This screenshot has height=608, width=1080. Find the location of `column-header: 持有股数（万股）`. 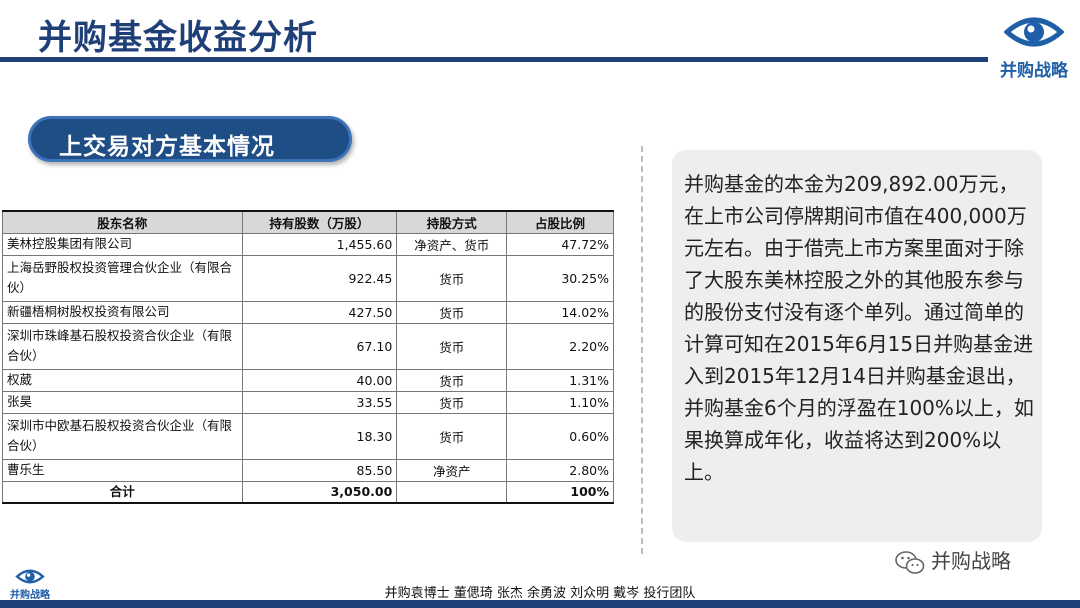

column-header: 持有股数（万股） is located at coordinates (319, 222).